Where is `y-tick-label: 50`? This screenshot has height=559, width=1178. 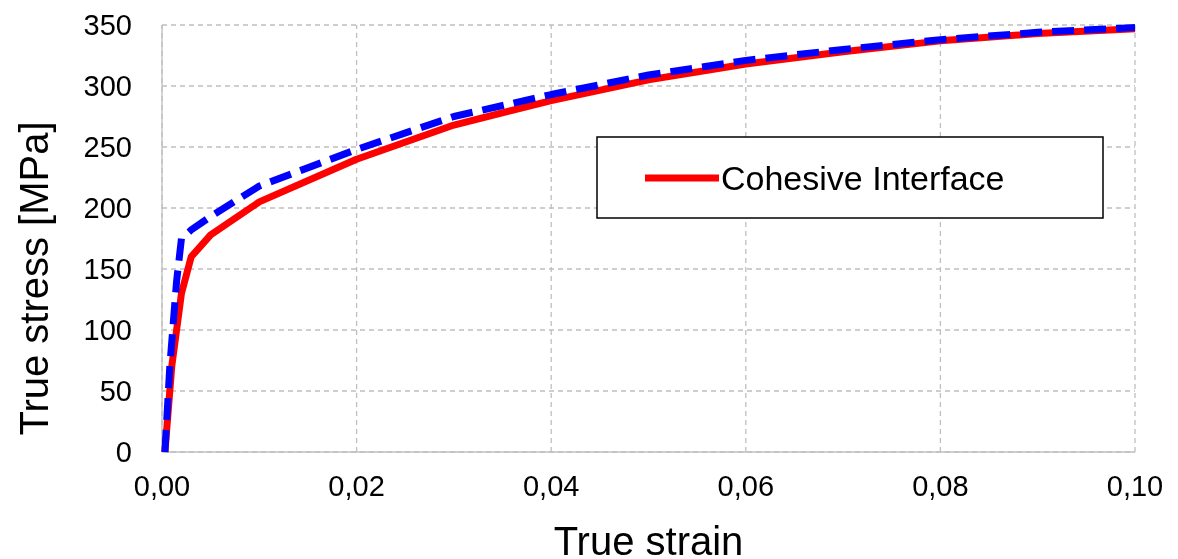 y-tick-label: 50 is located at coordinates (115, 391).